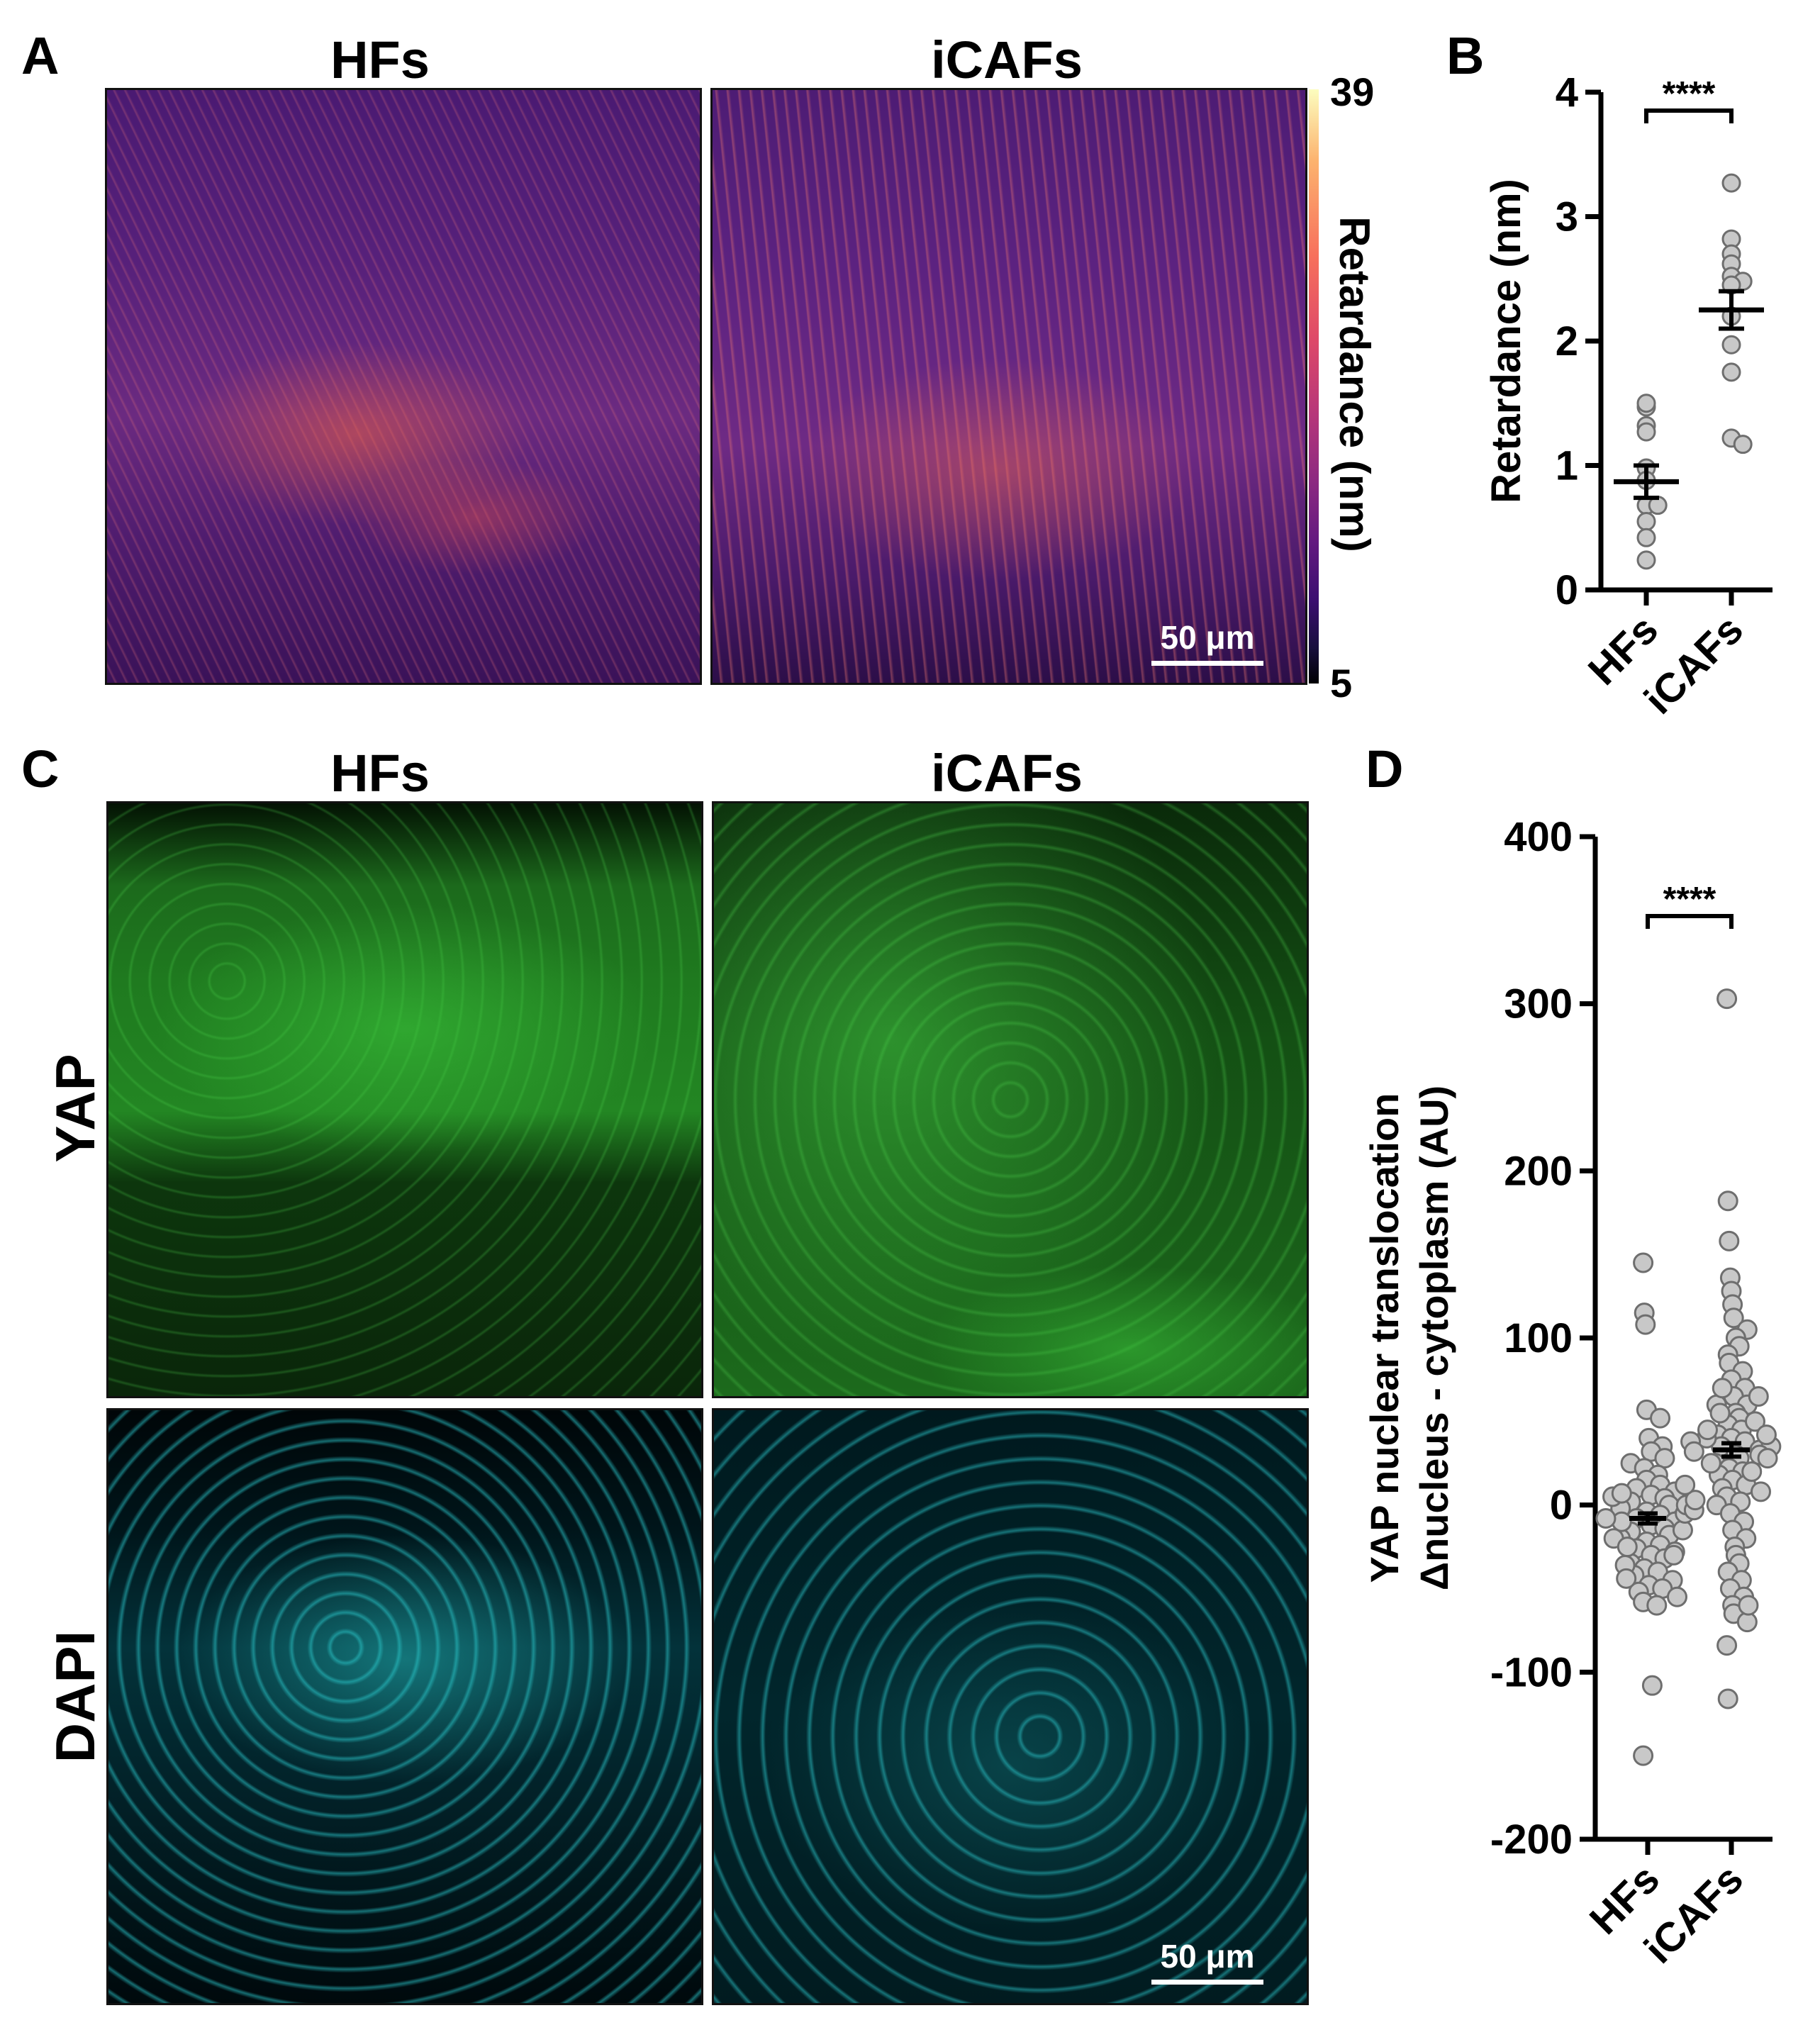 Image resolution: width=1820 pixels, height=2025 pixels. What do you see at coordinates (40, 769) in the screenshot?
I see `panel-label-c: C` at bounding box center [40, 769].